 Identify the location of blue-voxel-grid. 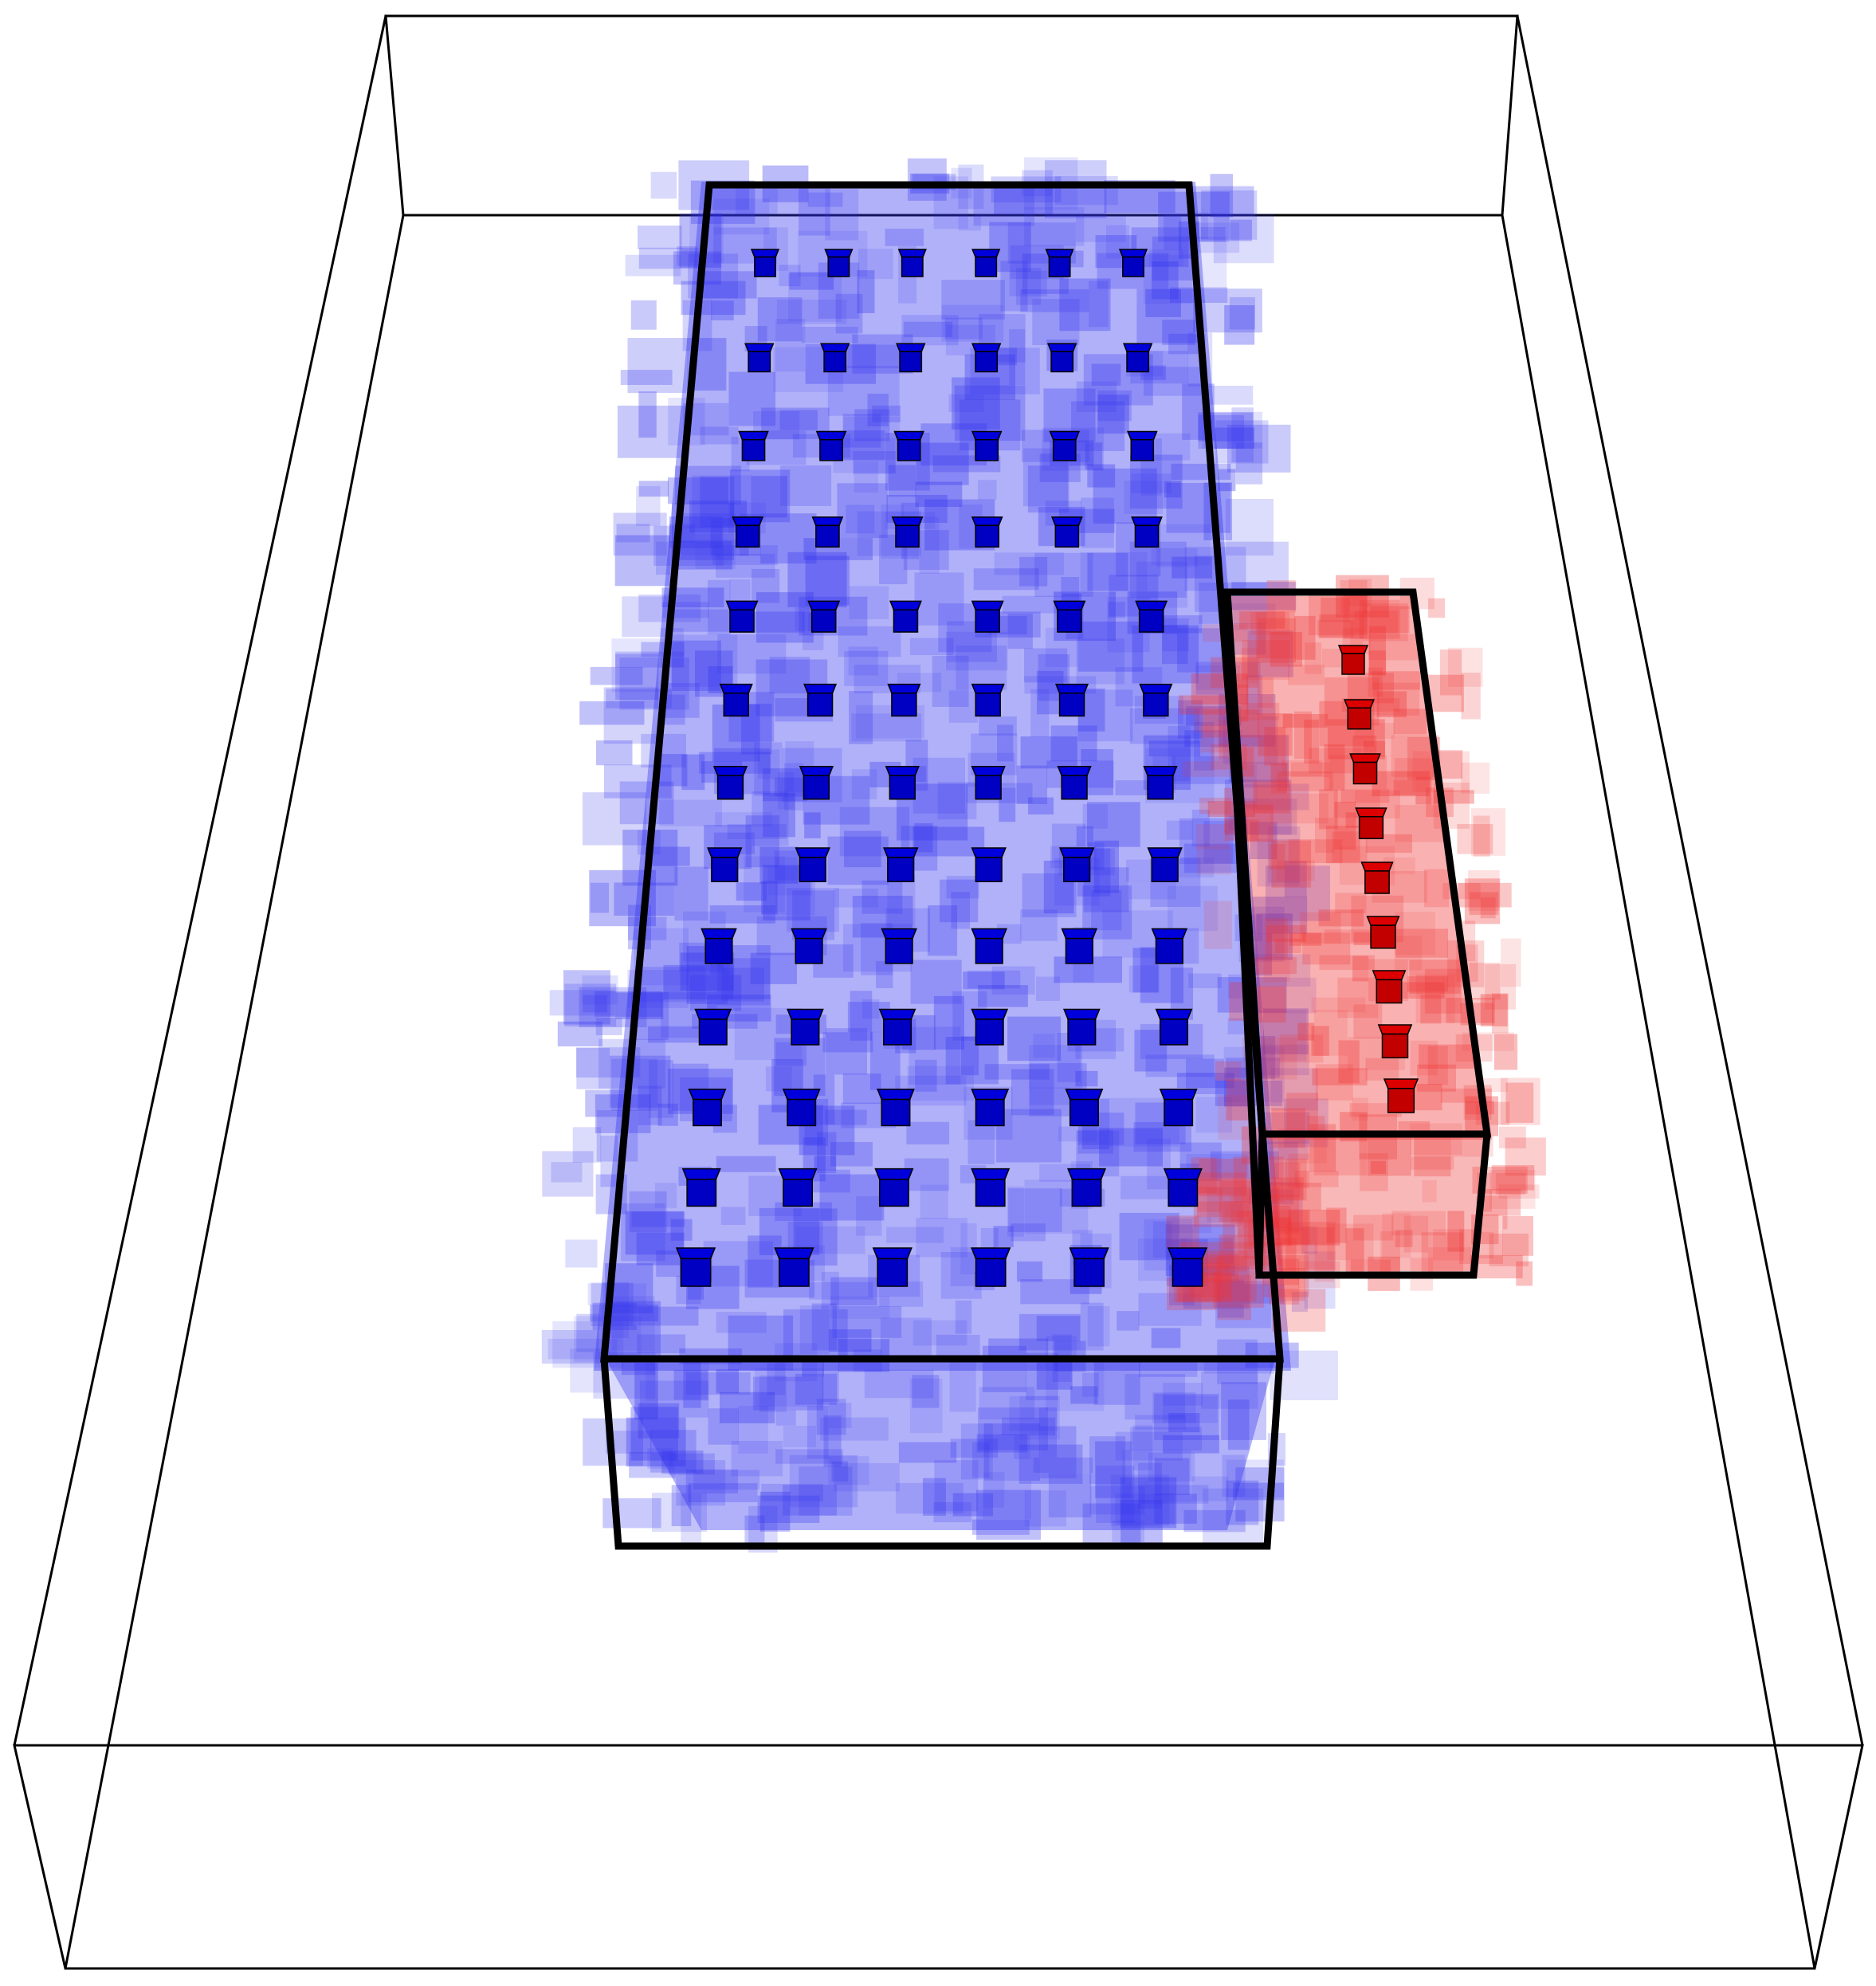
(941, 768).